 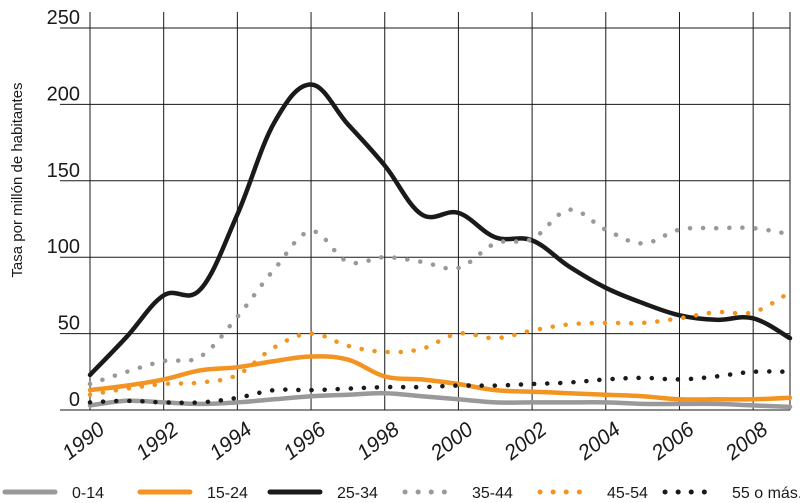 What do you see at coordinates (74, 400) in the screenshot?
I see `y-tick-label: 0` at bounding box center [74, 400].